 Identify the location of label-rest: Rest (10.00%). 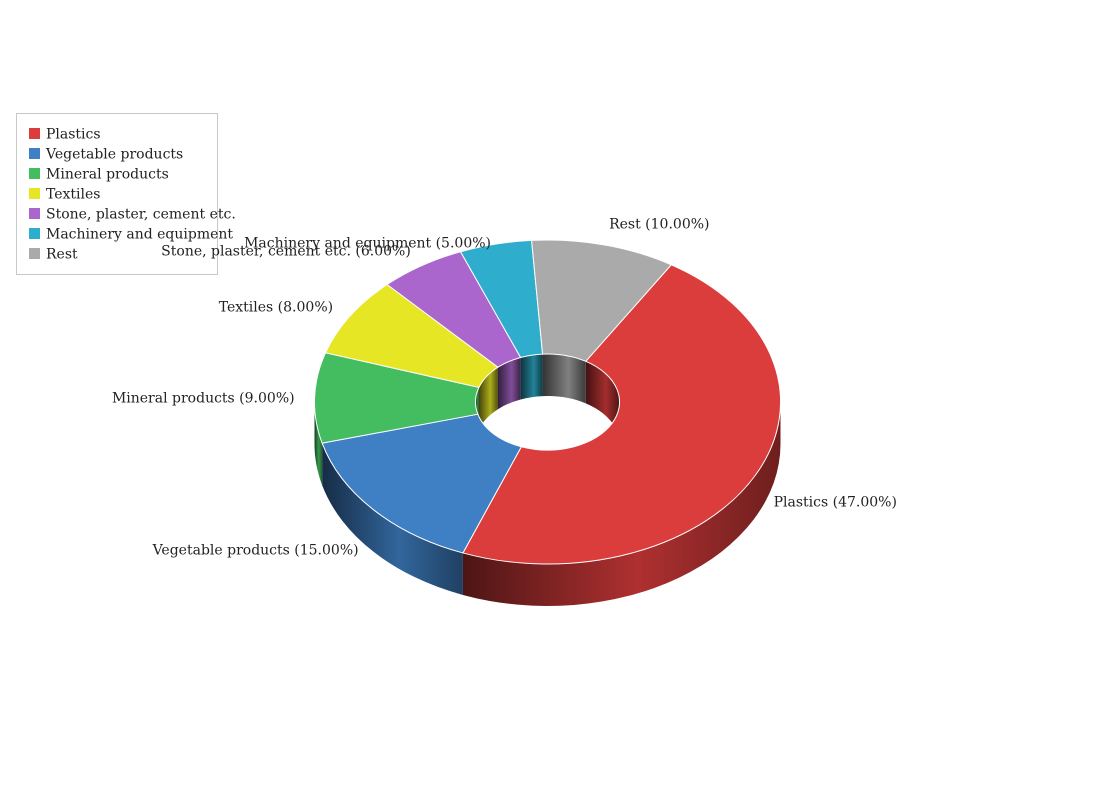
(659, 224).